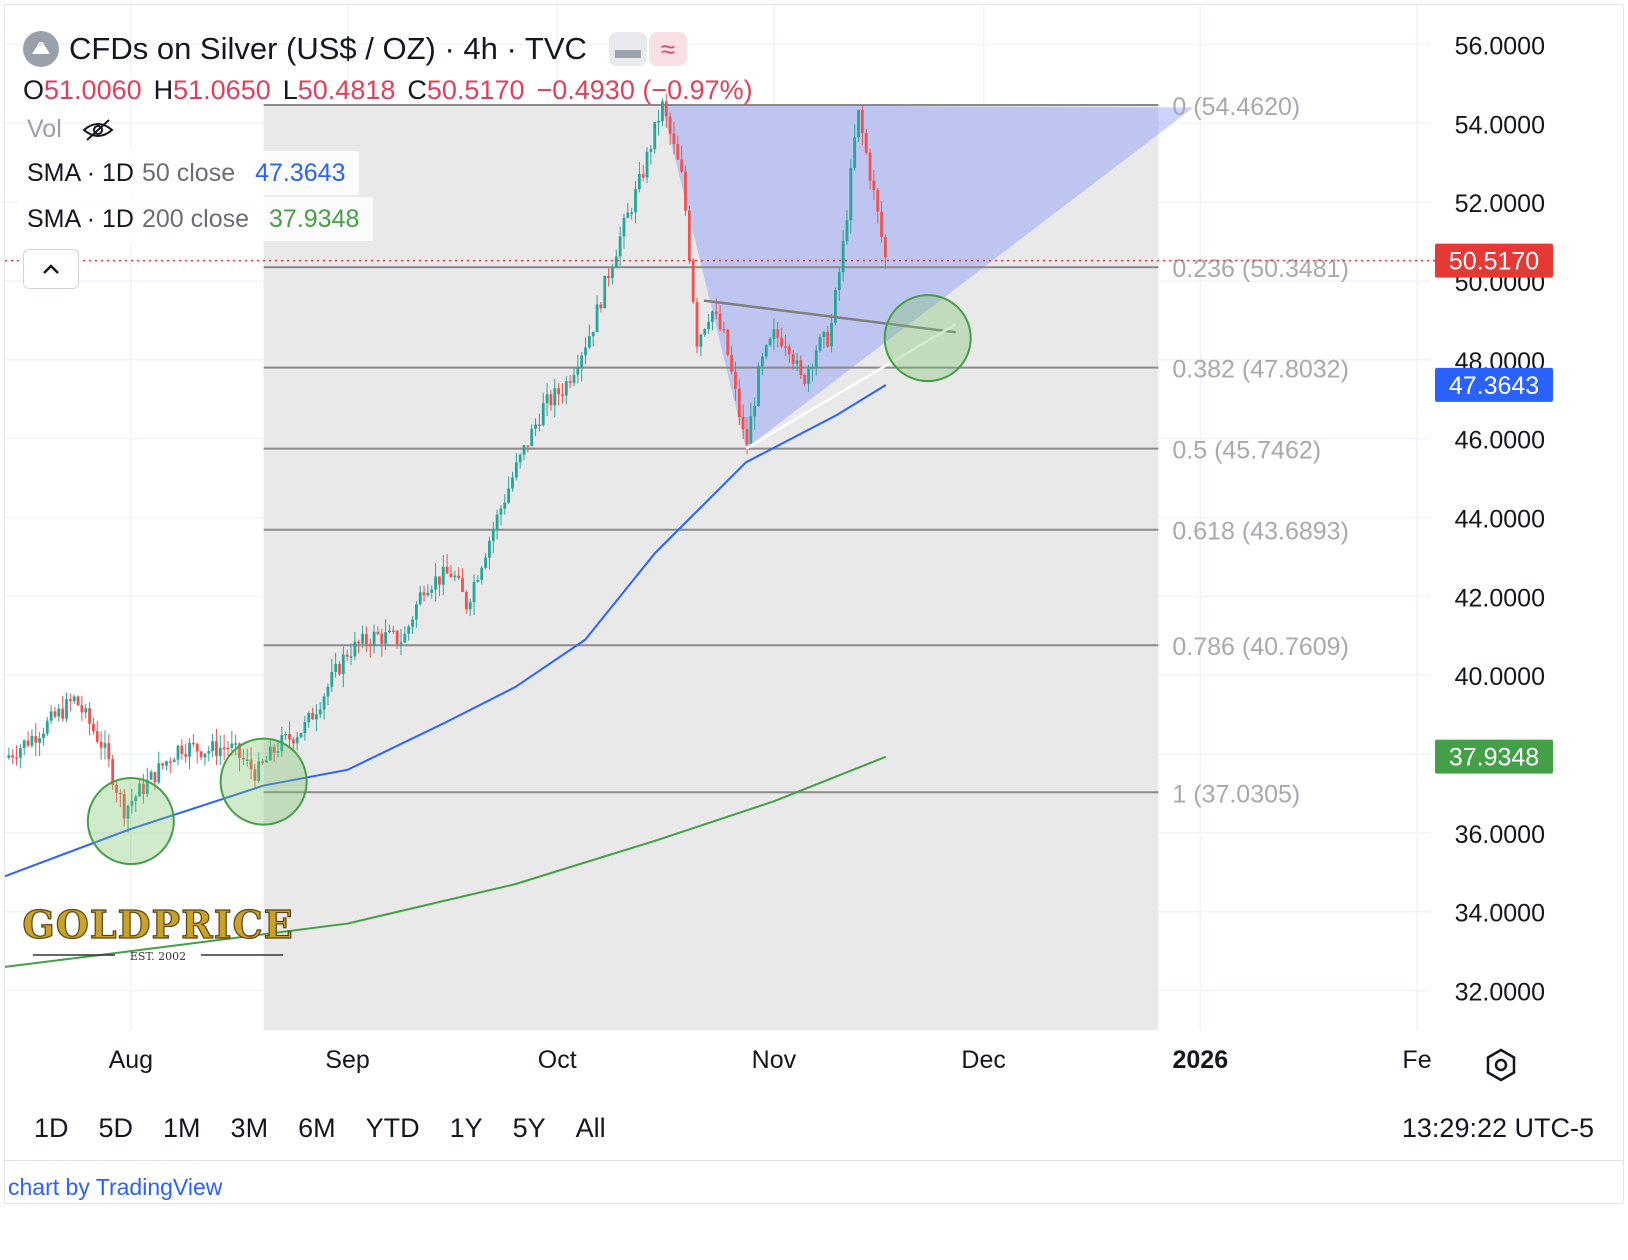 This screenshot has width=1628, height=1260. Describe the element at coordinates (557, 1060) in the screenshot. I see `x-tick-label: Oct` at that location.